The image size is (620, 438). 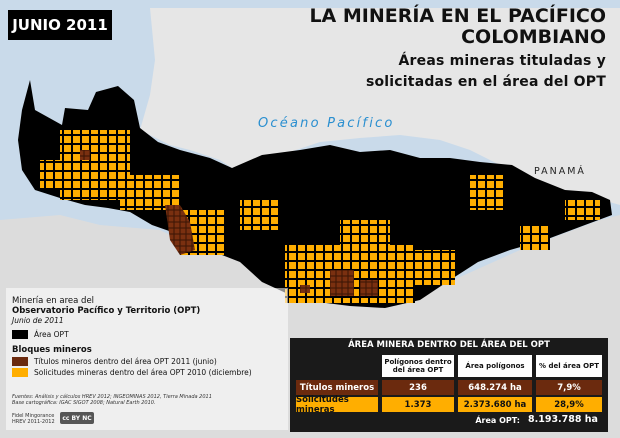 What do you see at coordinates (502, 61) in the screenshot?
I see `subtitle-line1: Áreas mineras tituladas y` at bounding box center [502, 61].